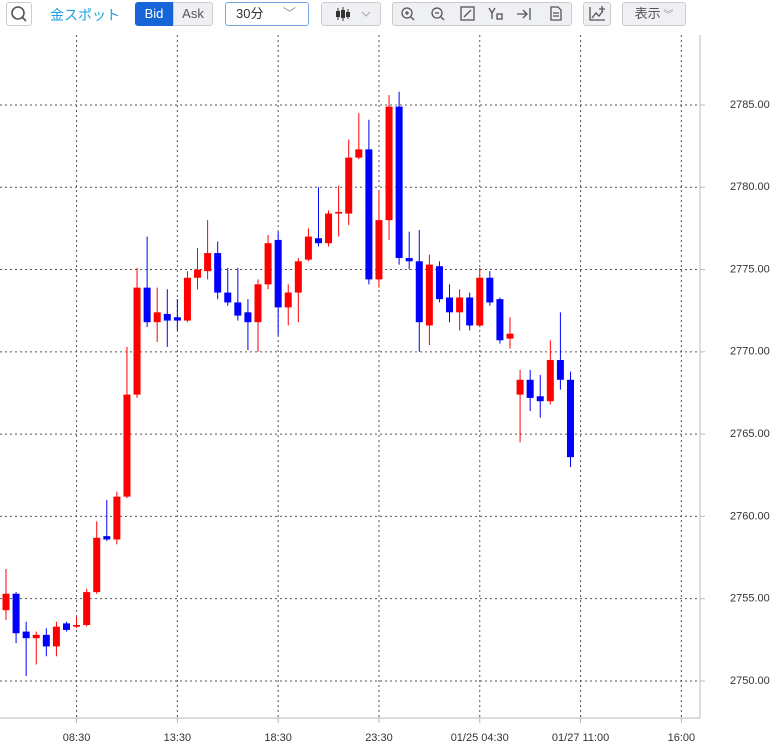 The height and width of the screenshot is (746, 777). What do you see at coordinates (178, 738) in the screenshot?
I see `x-tick-label: 13:30` at bounding box center [178, 738].